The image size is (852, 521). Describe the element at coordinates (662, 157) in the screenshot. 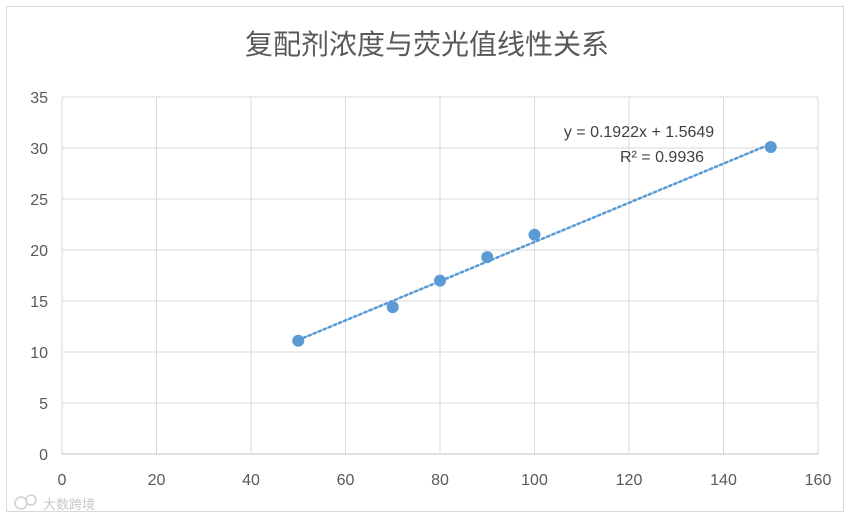

I see `r-squared-label: R² = 0.9936` at that location.